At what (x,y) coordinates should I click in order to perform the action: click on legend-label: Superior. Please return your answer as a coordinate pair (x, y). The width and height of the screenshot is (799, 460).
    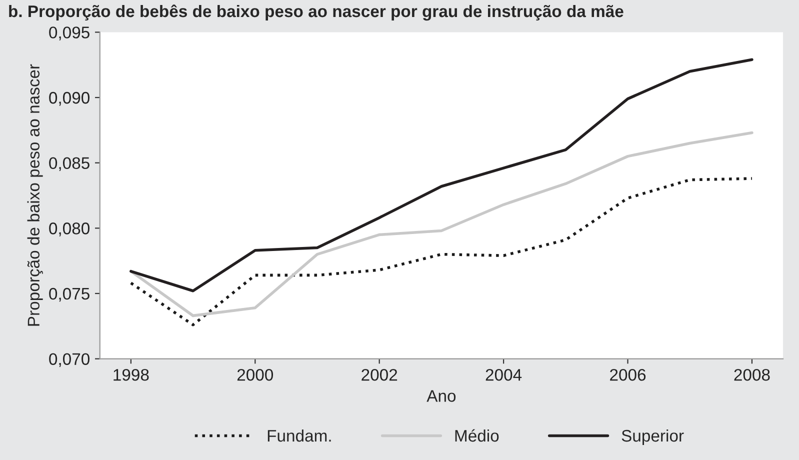
    Looking at the image, I should click on (653, 437).